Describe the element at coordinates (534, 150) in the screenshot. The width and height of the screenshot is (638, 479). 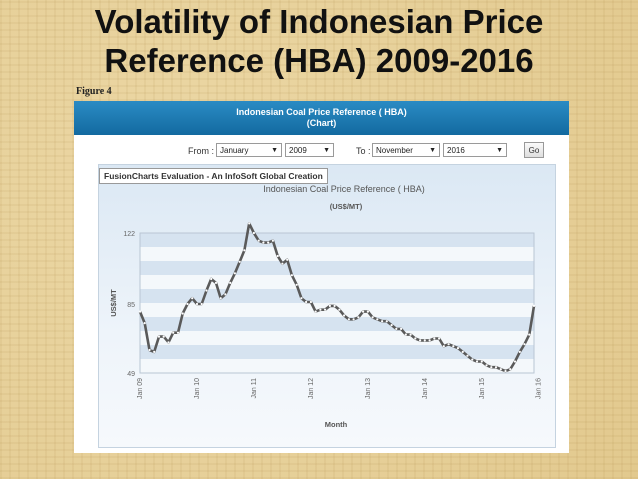
I see `go-button: Go` at that location.